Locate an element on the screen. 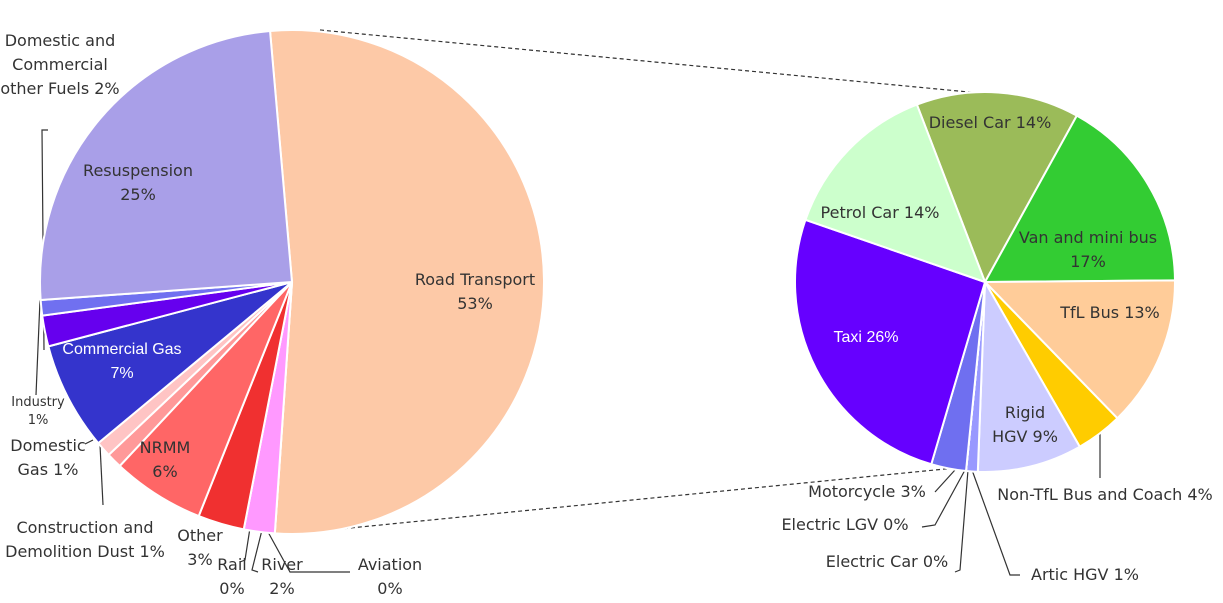  slice-label: Motorcycle 3% is located at coordinates (867, 492).